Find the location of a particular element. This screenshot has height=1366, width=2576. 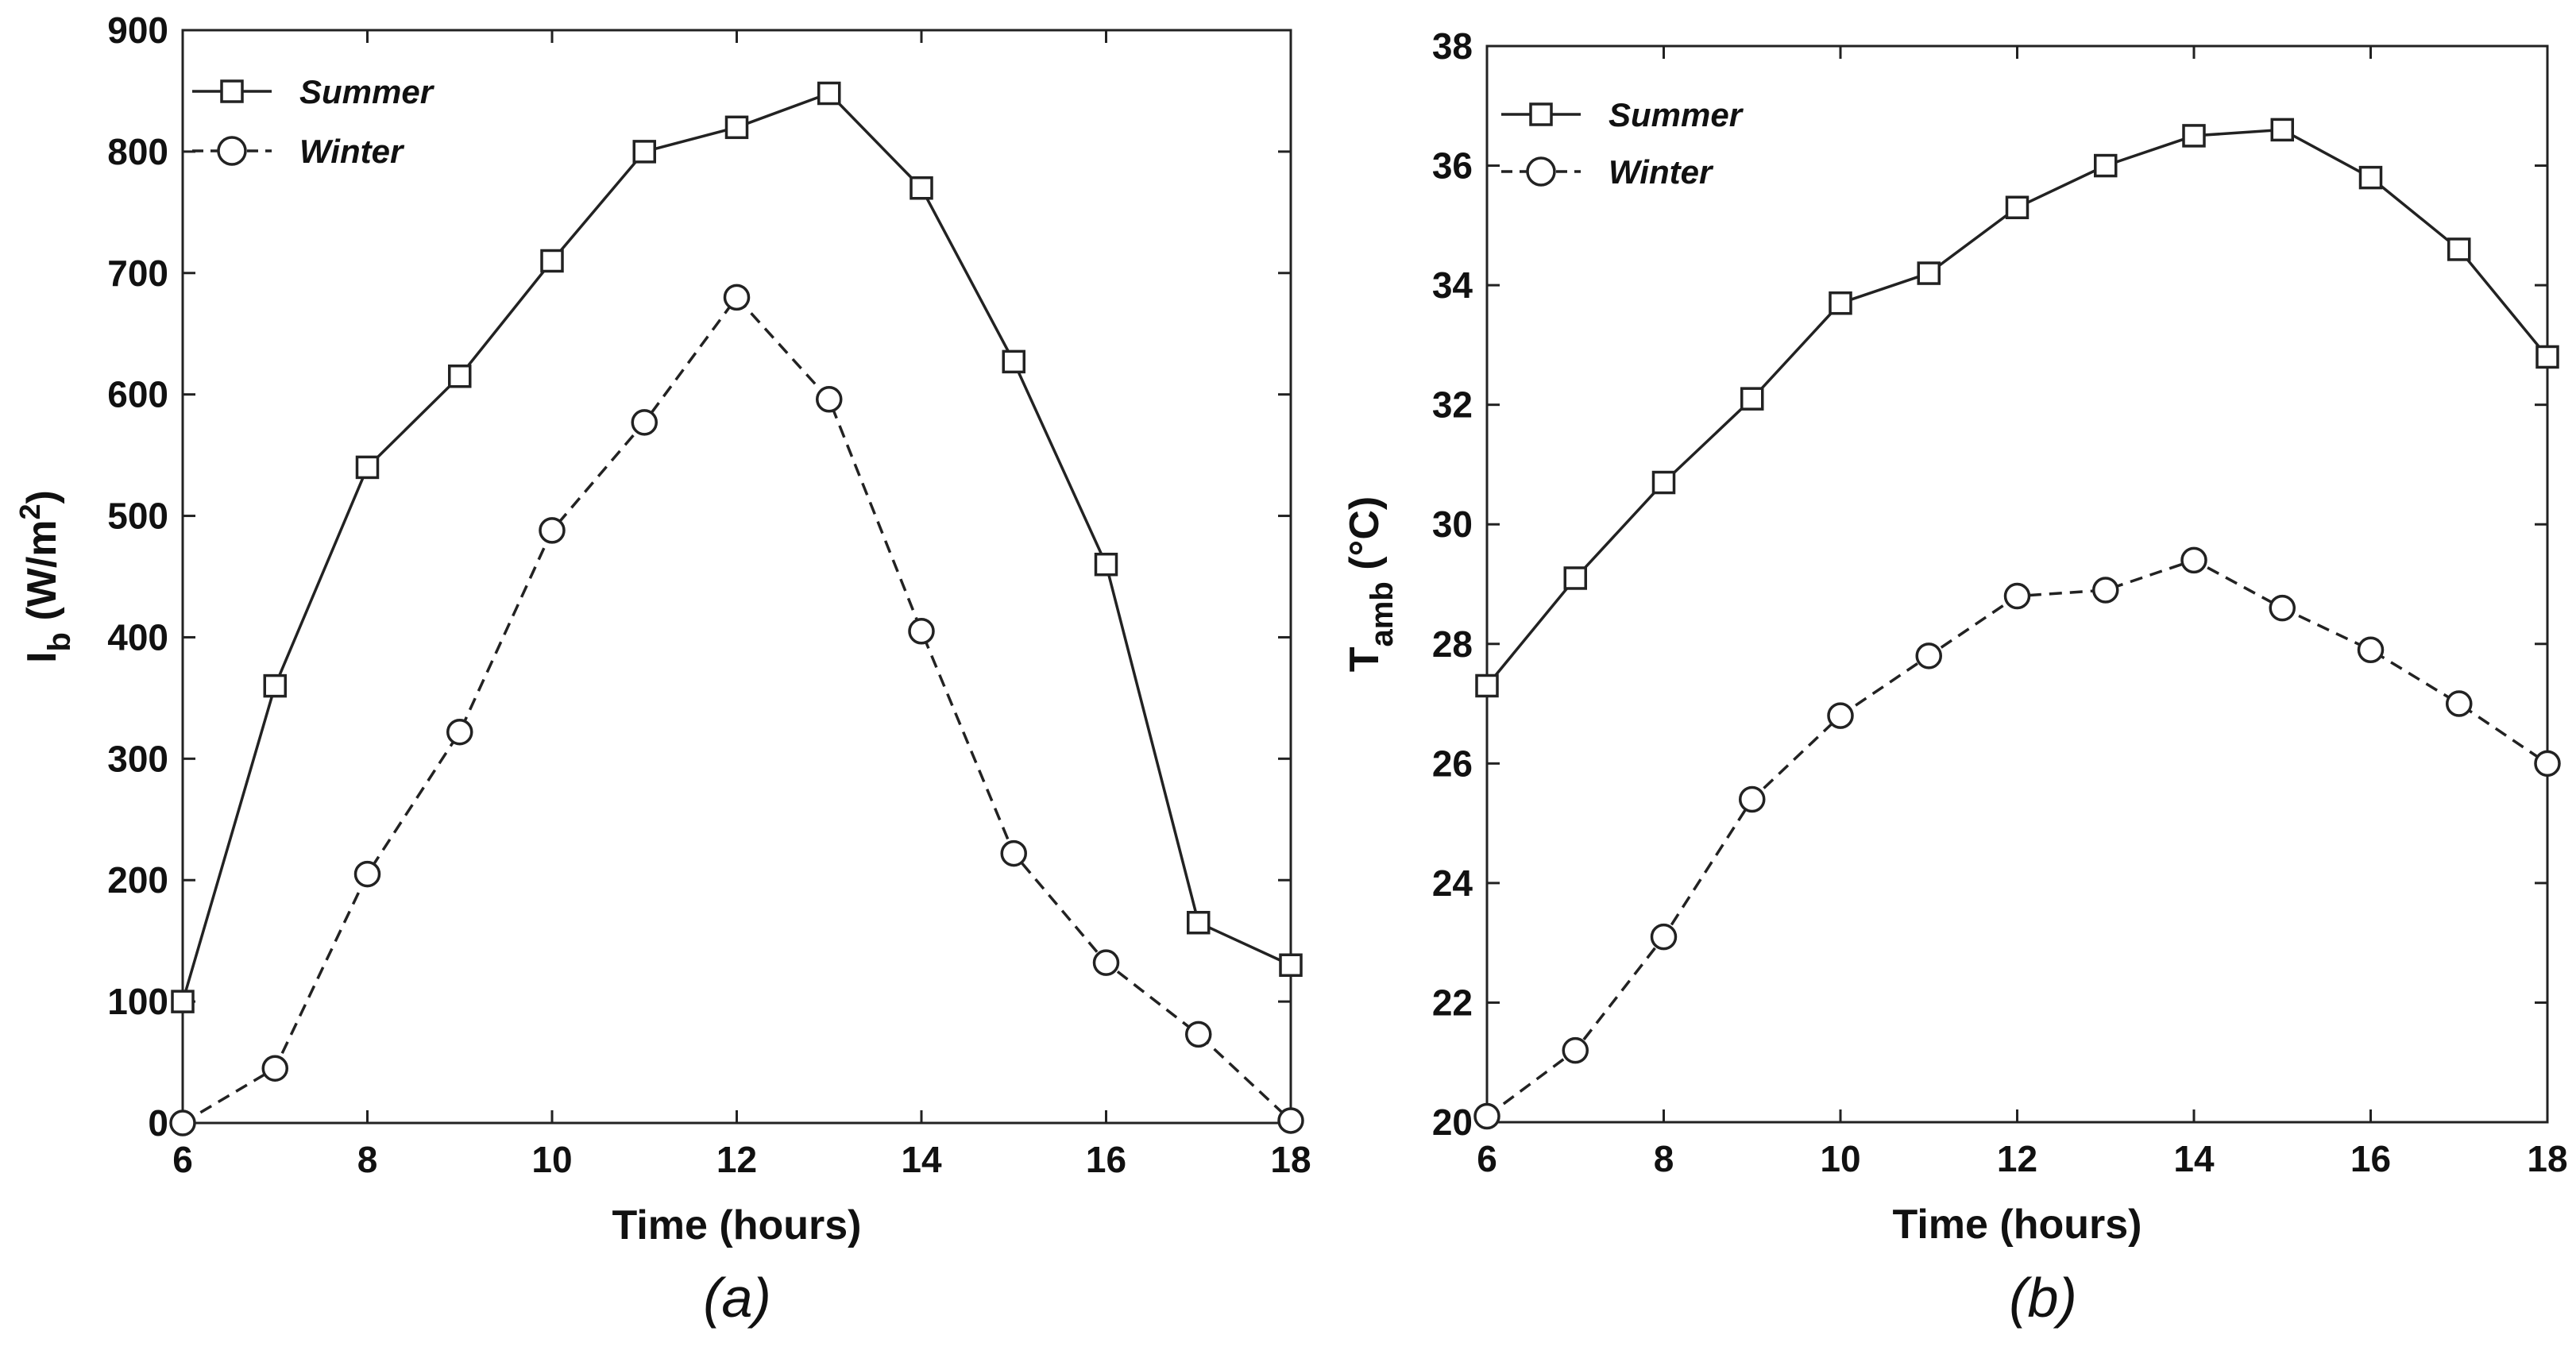

y-axis-label-main: T is located at coordinates (1365, 659).